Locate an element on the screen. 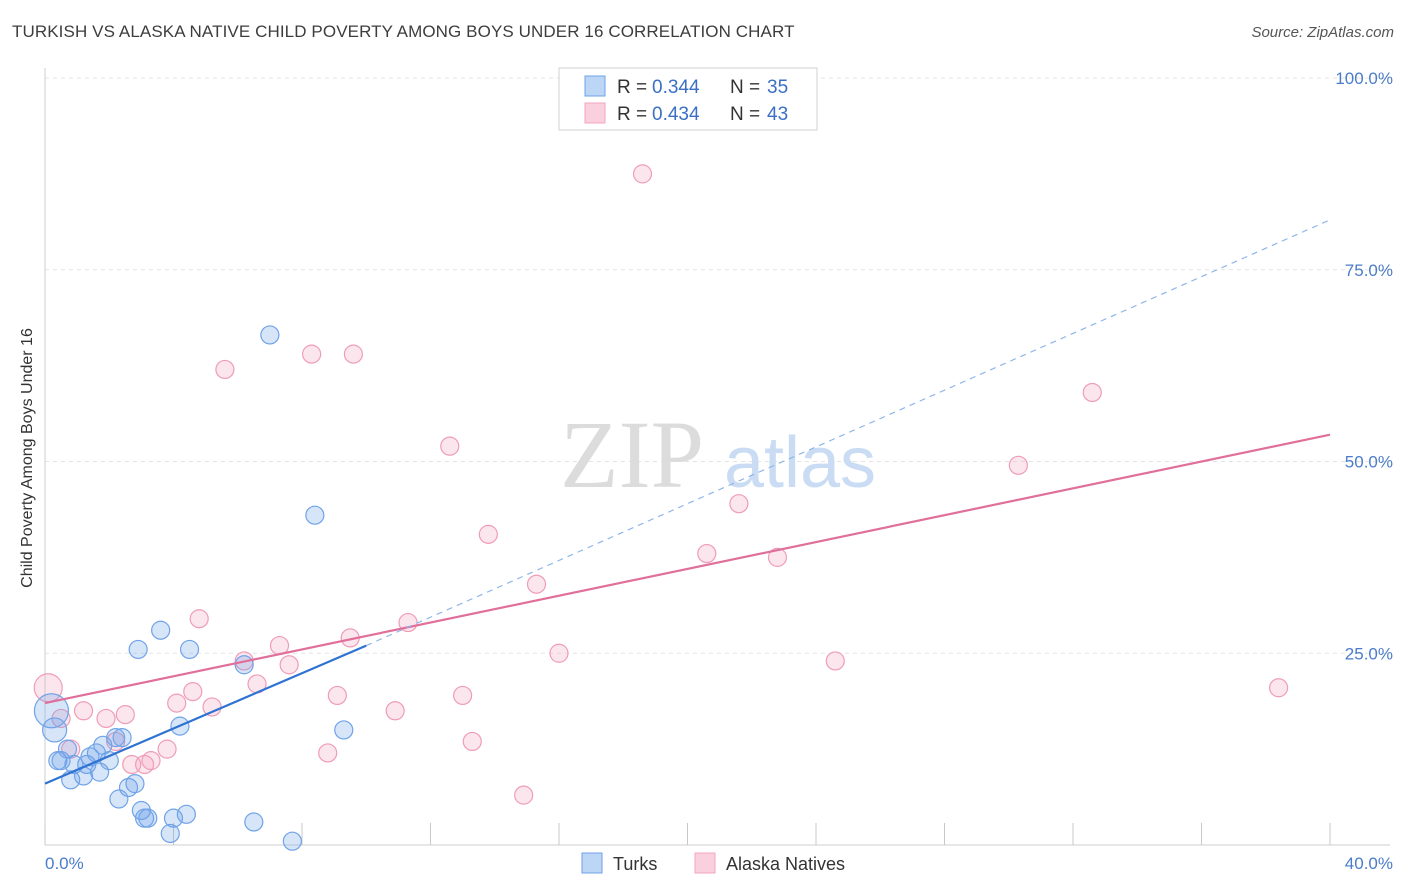 Image resolution: width=1406 pixels, height=892 pixels. watermark: ZIP atlas is located at coordinates (718, 454).